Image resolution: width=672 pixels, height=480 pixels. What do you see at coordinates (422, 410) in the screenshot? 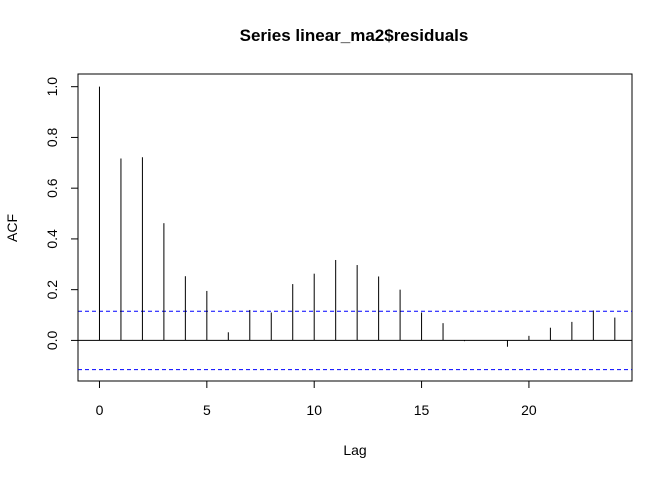
I see `x-tick-label: 15` at bounding box center [422, 410].